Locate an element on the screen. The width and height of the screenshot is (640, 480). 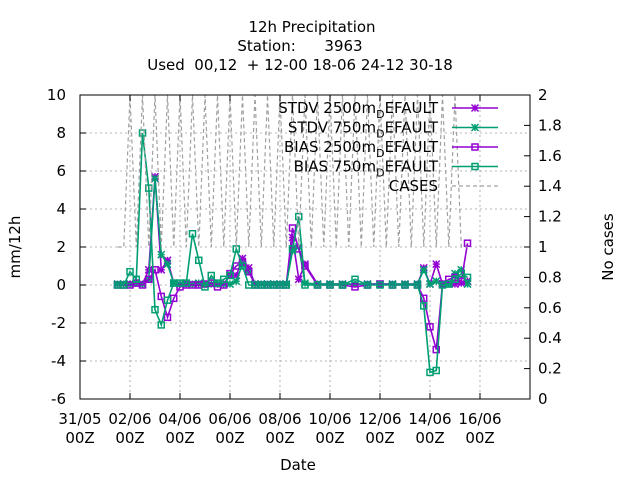
legend-label: STDV 2500mDEFAULT is located at coordinates (358, 110).